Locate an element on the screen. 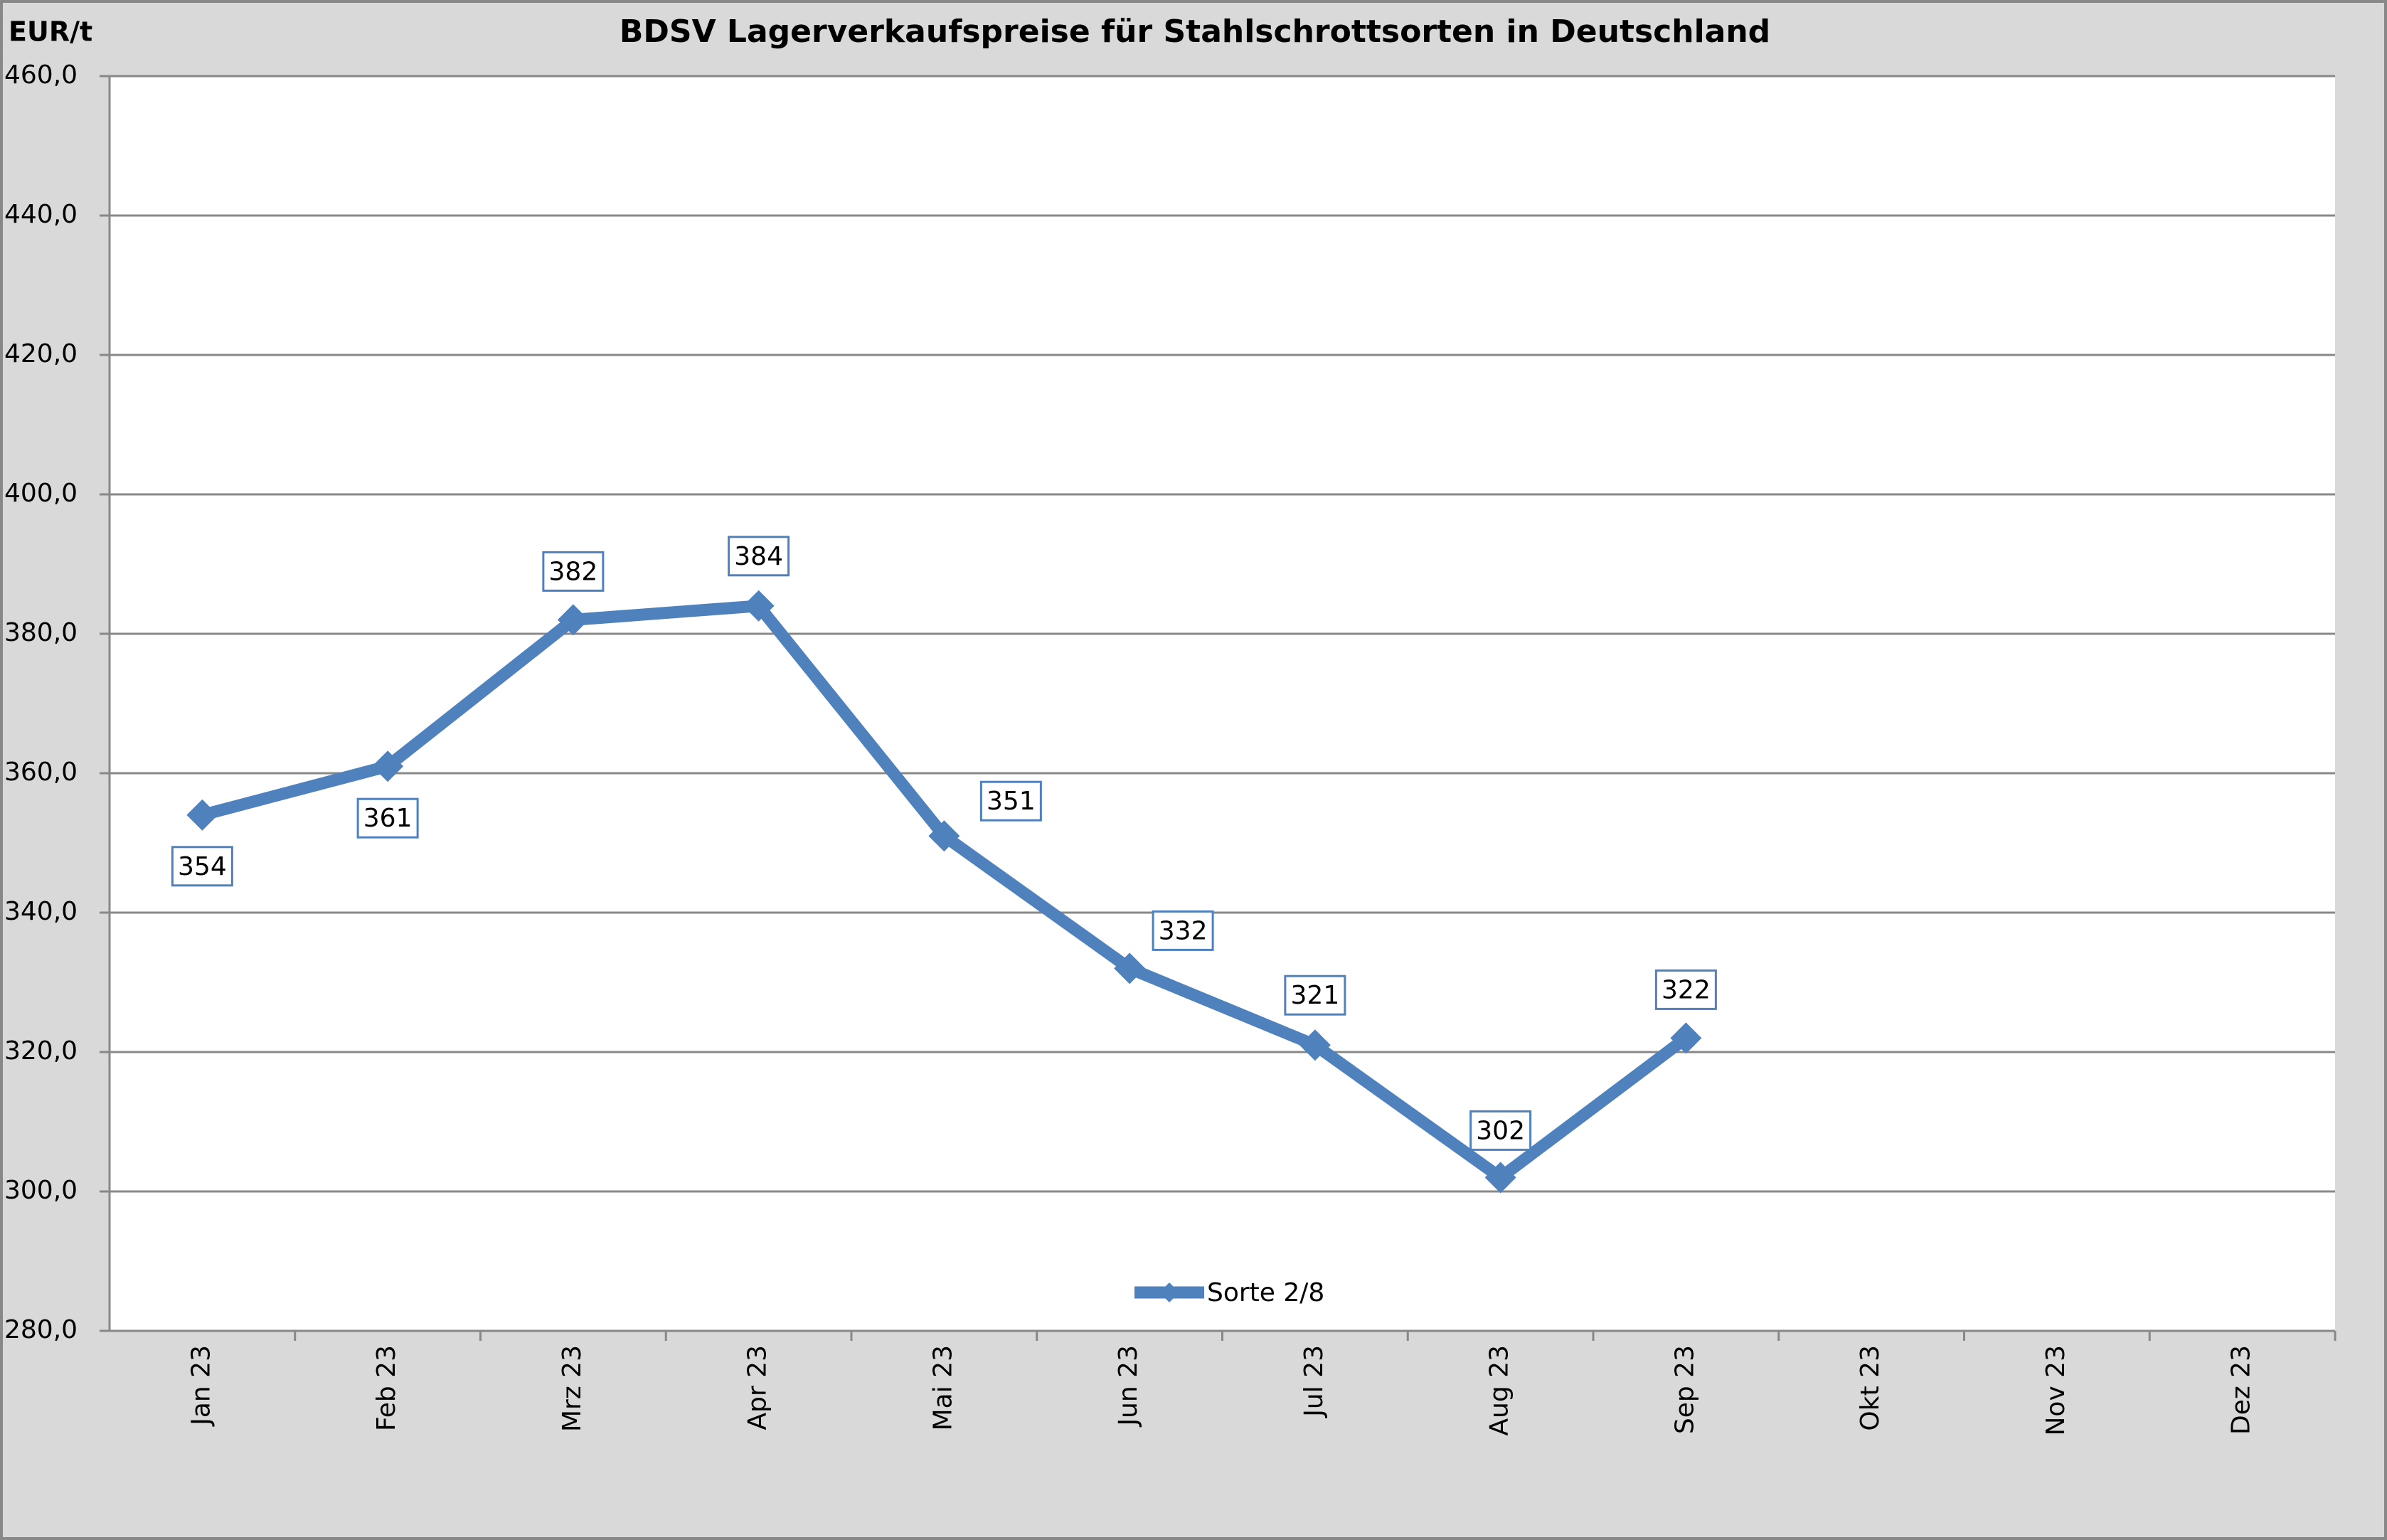 The height and width of the screenshot is (1540, 2387). data-label: 361 is located at coordinates (388, 819).